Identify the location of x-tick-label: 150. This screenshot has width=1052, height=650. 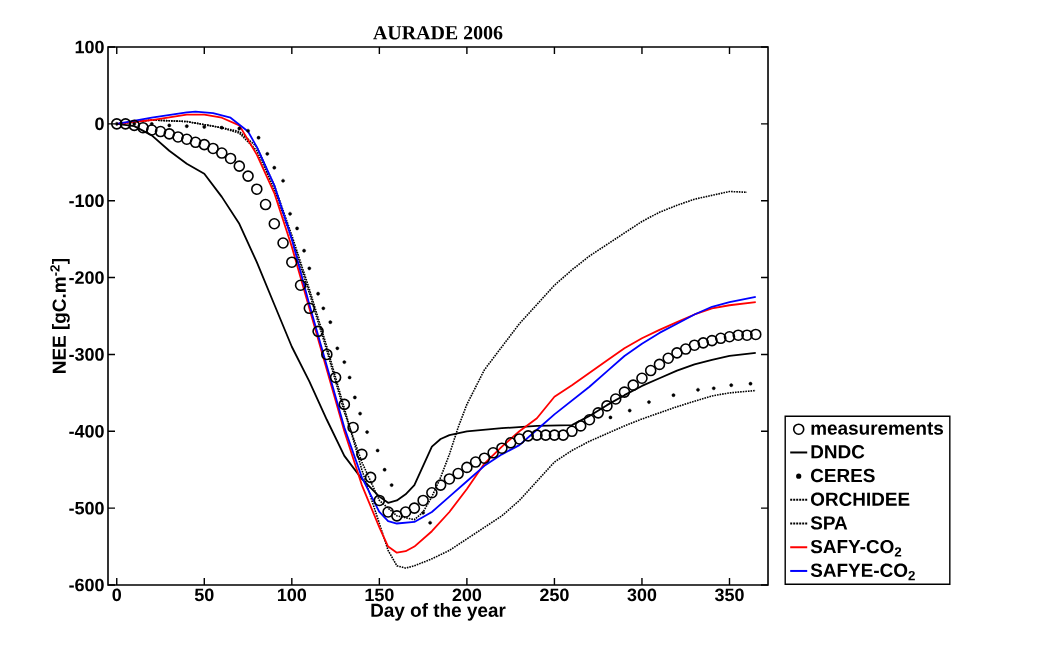
(379, 595).